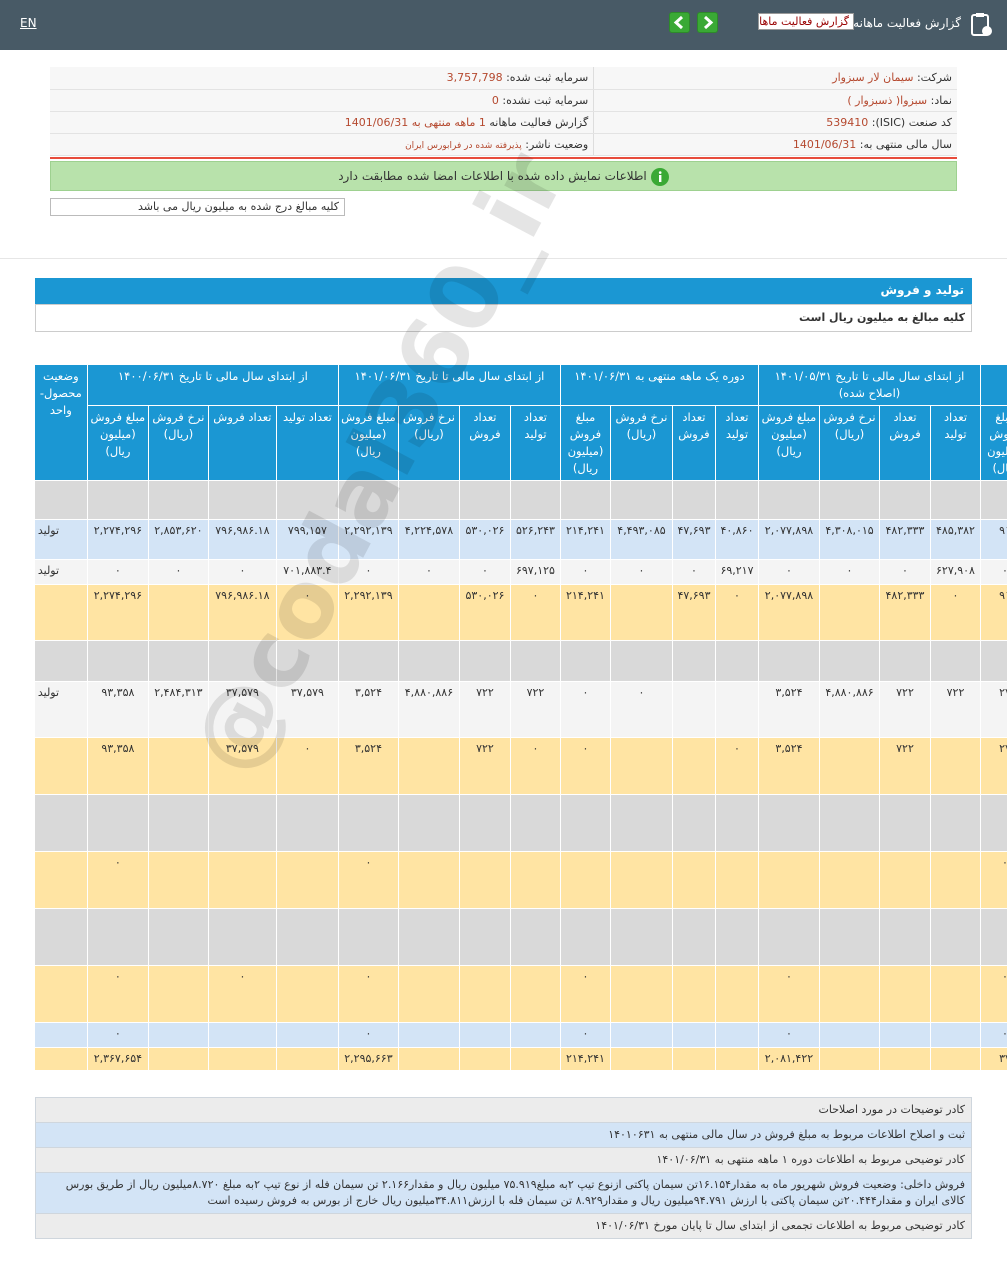 The image size is (1007, 1280). What do you see at coordinates (428, 539) in the screenshot?
I see `table-cell: ۴,۲۲۴,۵۷۸` at bounding box center [428, 539].